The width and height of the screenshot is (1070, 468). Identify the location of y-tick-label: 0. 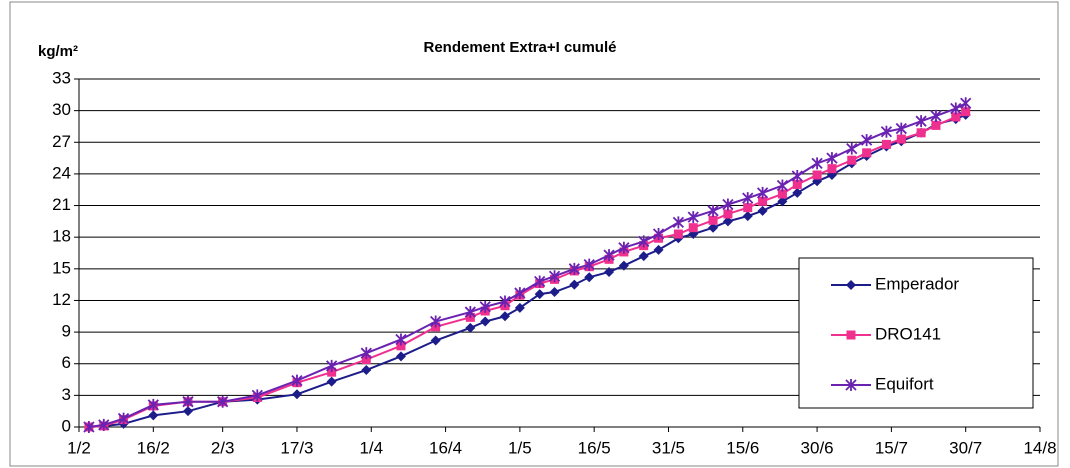
(66, 425).